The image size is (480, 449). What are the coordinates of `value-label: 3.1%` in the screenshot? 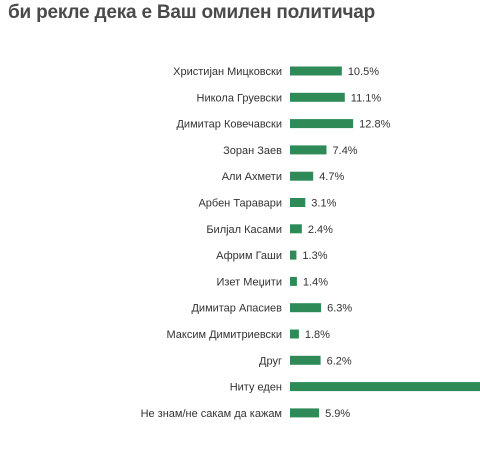 It's located at (323, 204).